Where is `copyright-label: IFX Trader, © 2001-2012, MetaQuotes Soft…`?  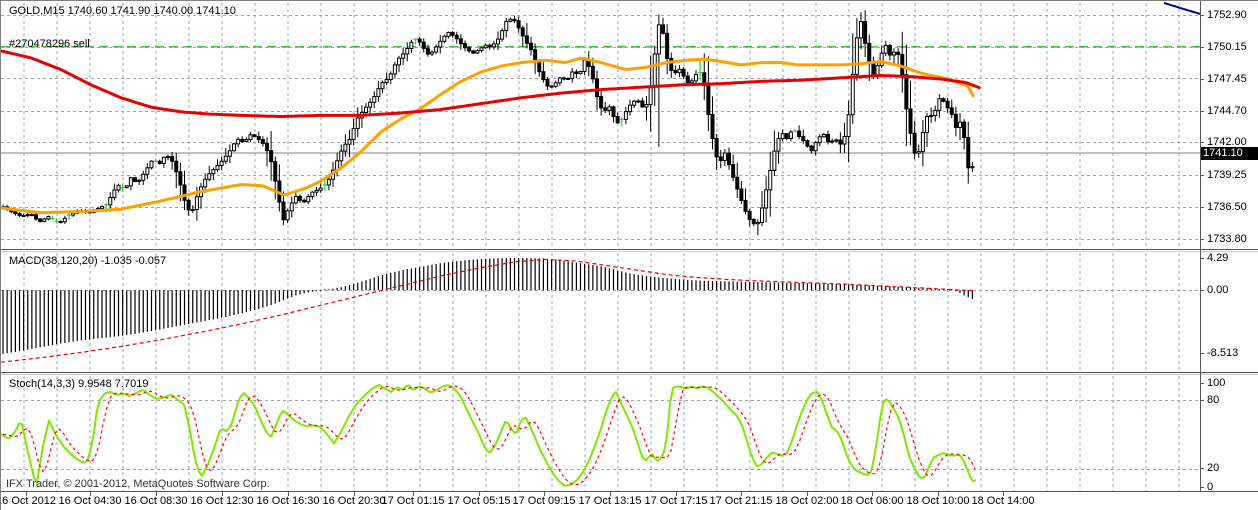 copyright-label: IFX Trader, © 2001-2012, MetaQuotes Soft… is located at coordinates (138, 484).